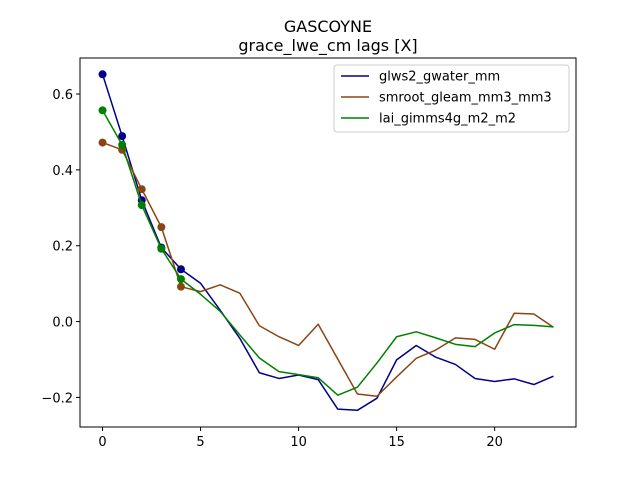  I want to click on legend-label: lai_gimms4g_m2_m2, so click(447, 119).